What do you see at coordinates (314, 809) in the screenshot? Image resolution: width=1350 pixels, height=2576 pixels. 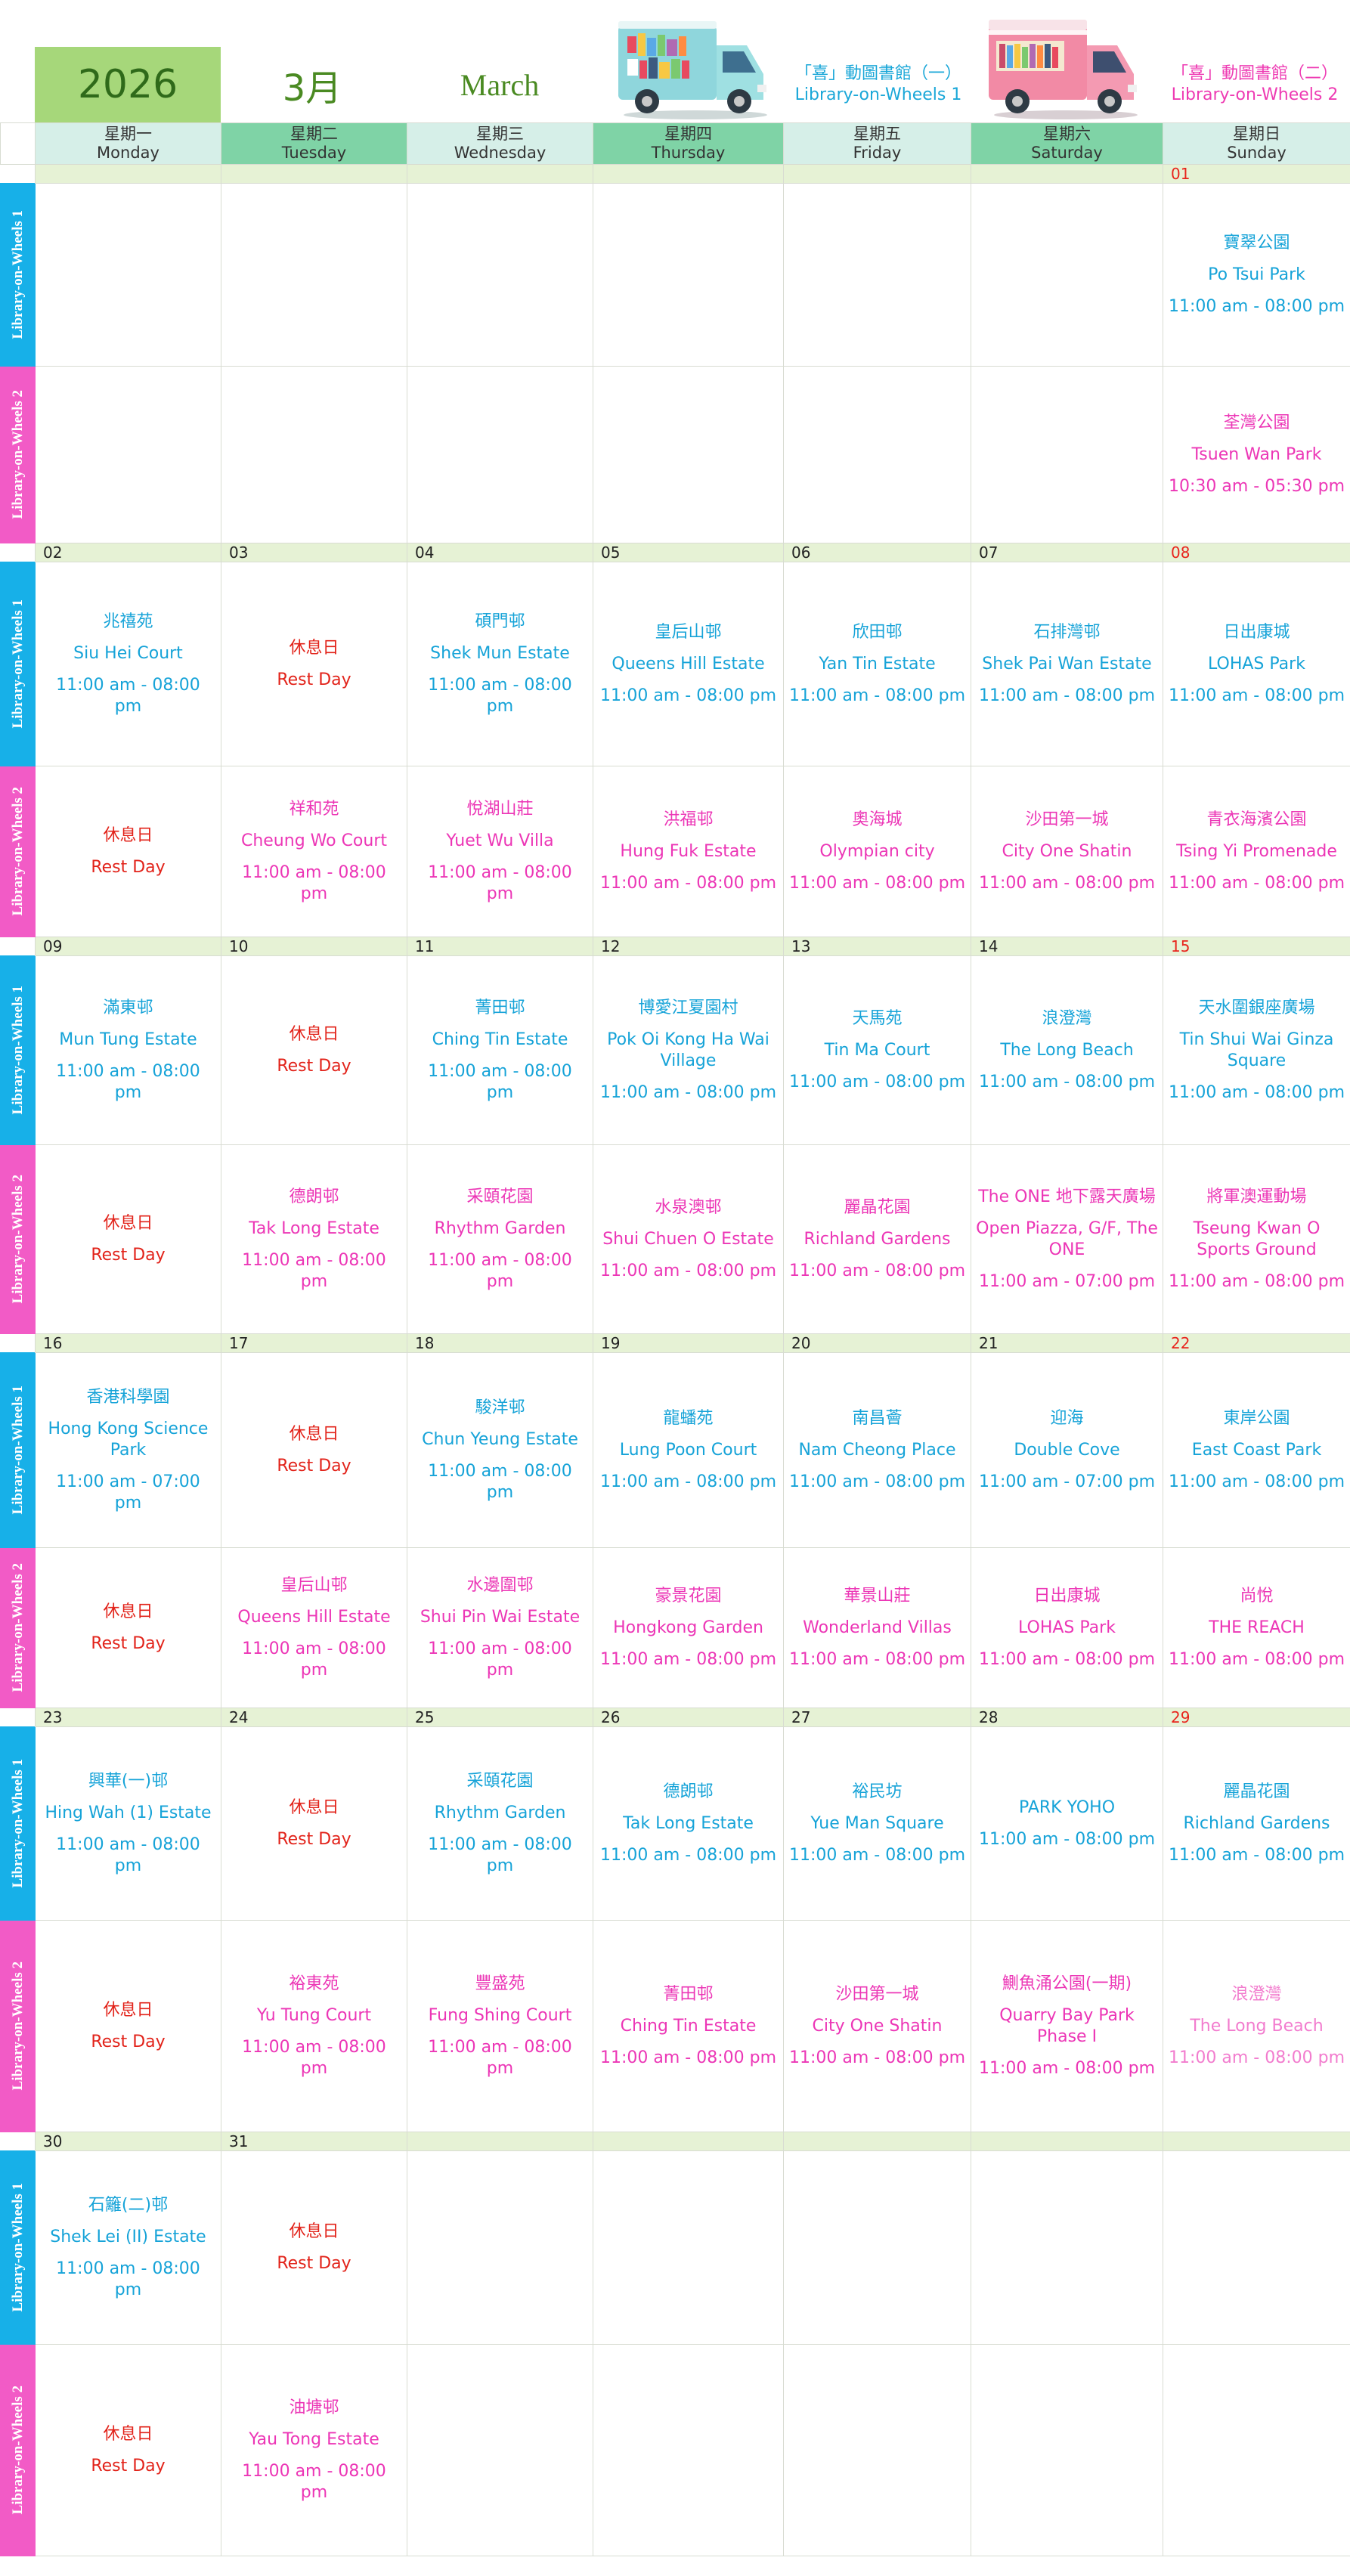 I see `venue-chinese: 祥和苑` at bounding box center [314, 809].